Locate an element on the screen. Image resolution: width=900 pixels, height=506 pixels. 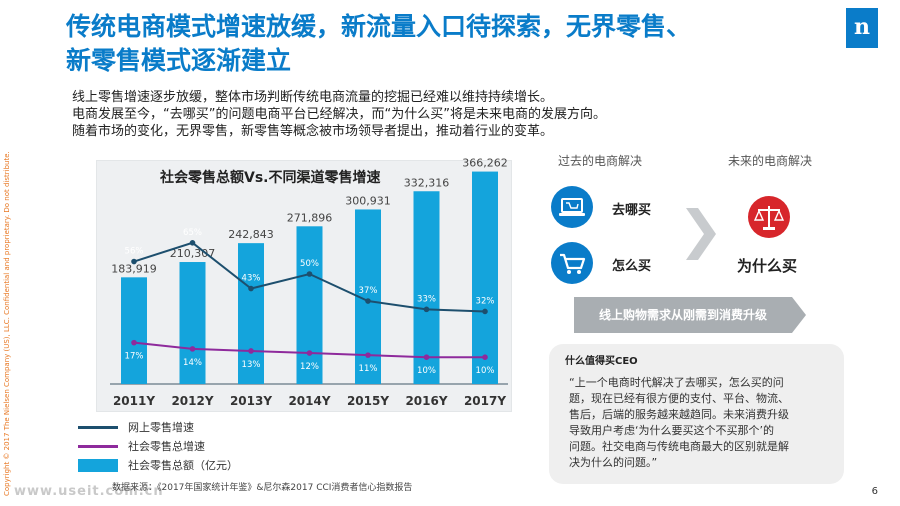
bar-value-label: 183,919 is located at coordinates (134, 268).